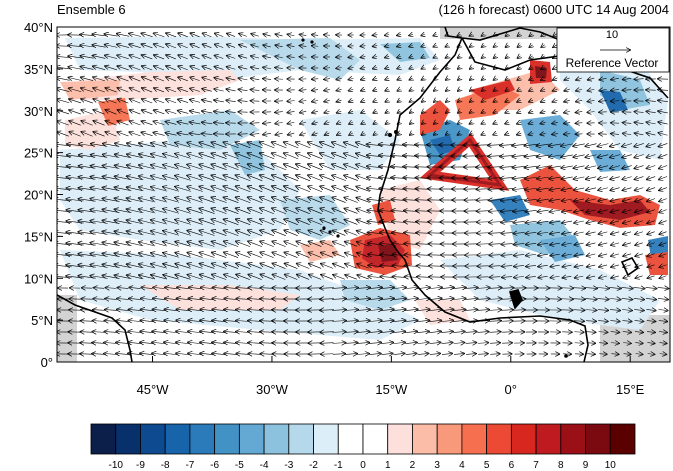  I want to click on colorbar-label: 3, so click(437, 465).